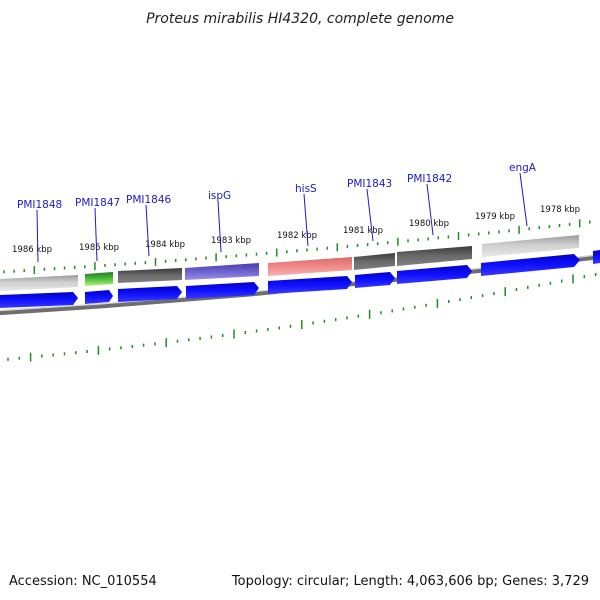  Describe the element at coordinates (39, 205) in the screenshot. I see `gene-label-PMI1848: PMI1848` at that location.